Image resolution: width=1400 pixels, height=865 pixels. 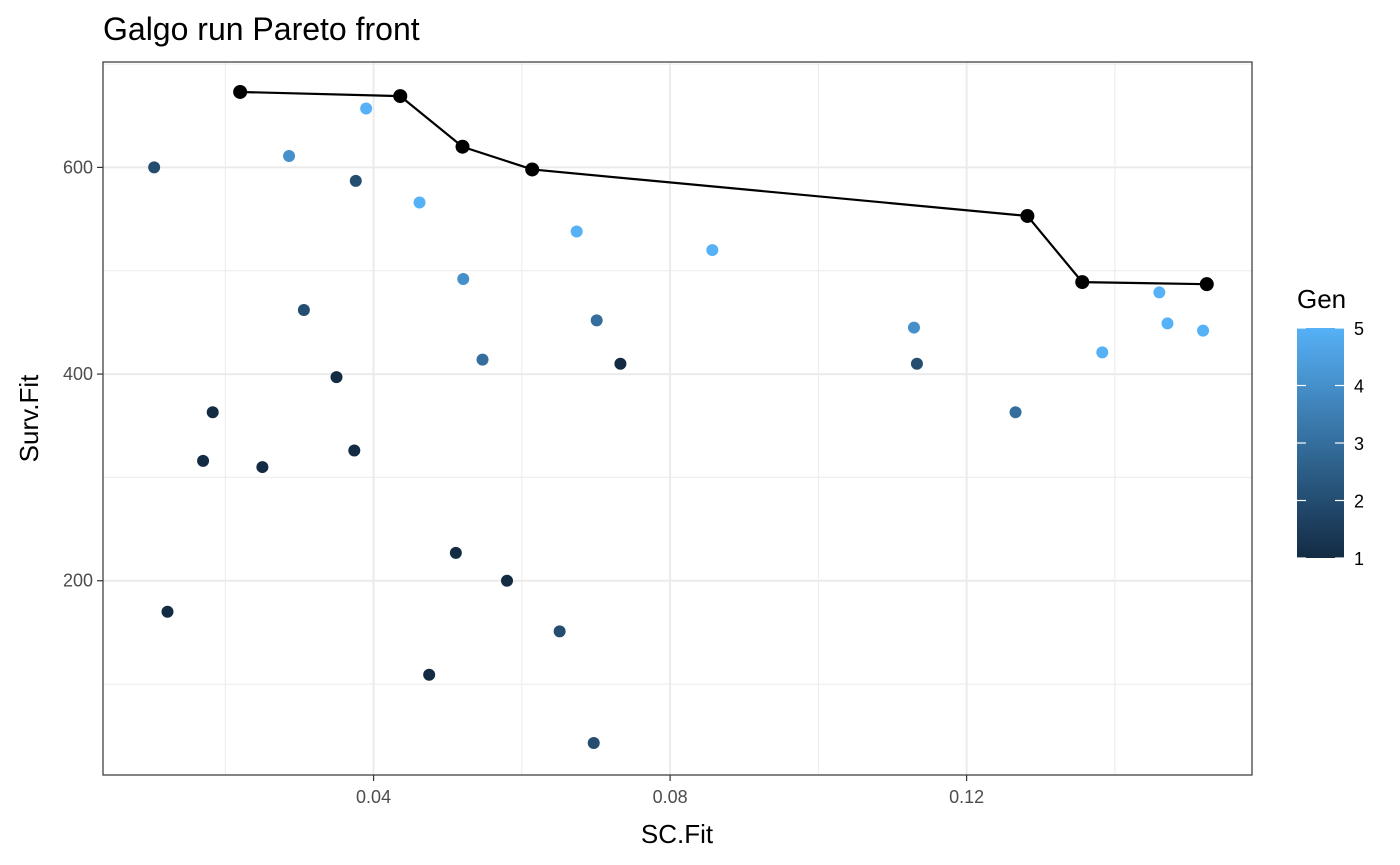 What do you see at coordinates (78, 581) in the screenshot?
I see `y-tick-label: 200` at bounding box center [78, 581].